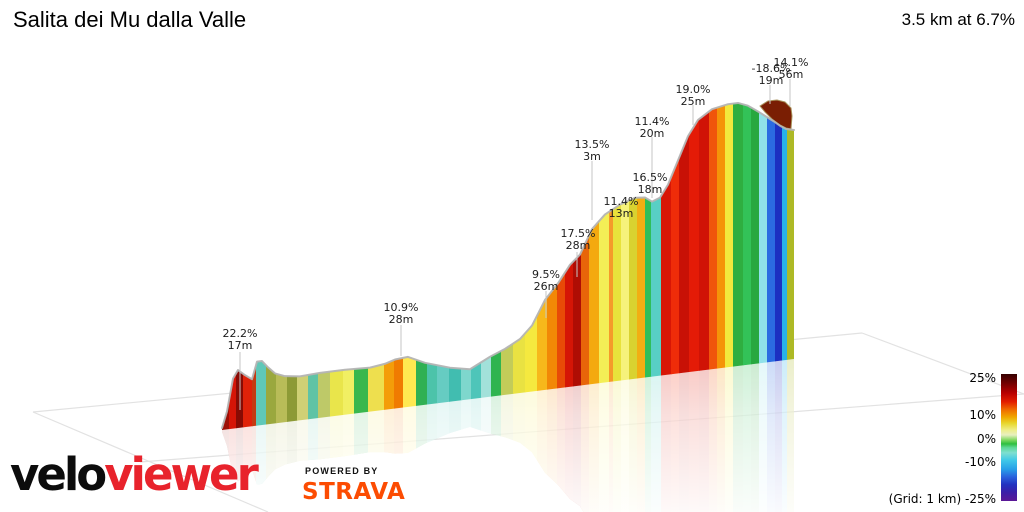 This screenshot has width=1024, height=512. I want to click on veloviewer-logo-black: velo, so click(58, 474).